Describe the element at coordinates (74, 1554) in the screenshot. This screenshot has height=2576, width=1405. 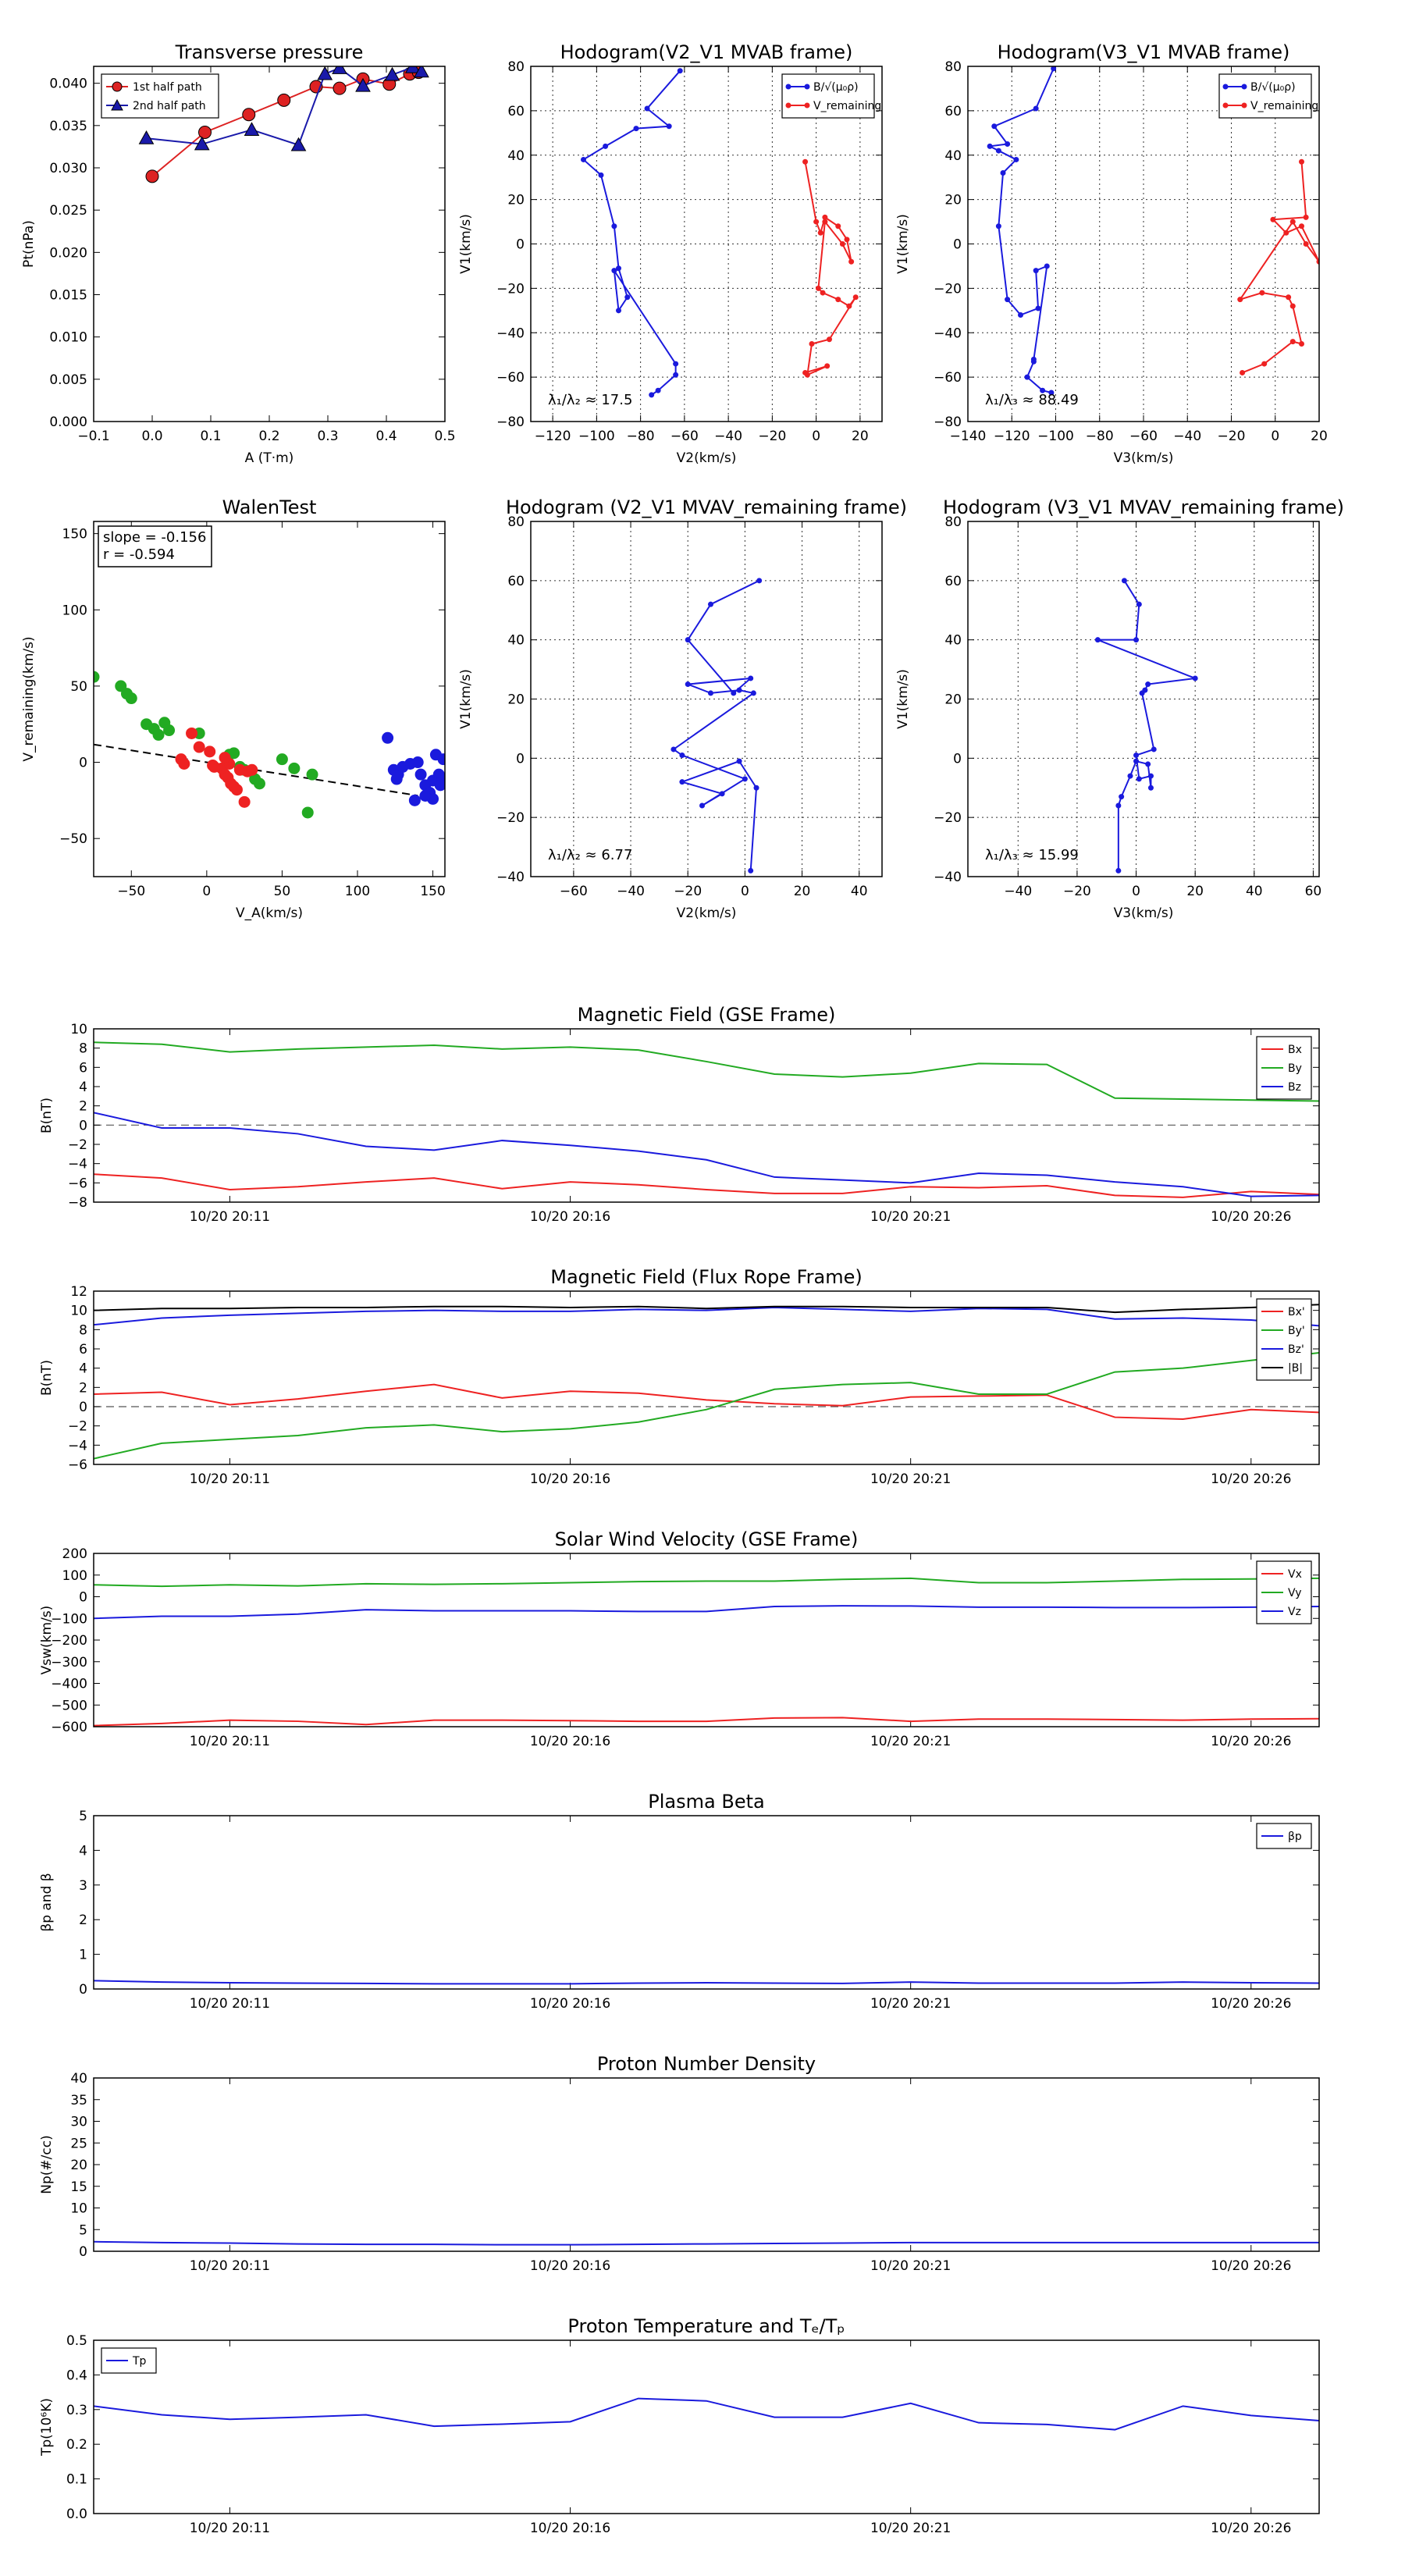
I see `y-tick-label: 200` at that location.